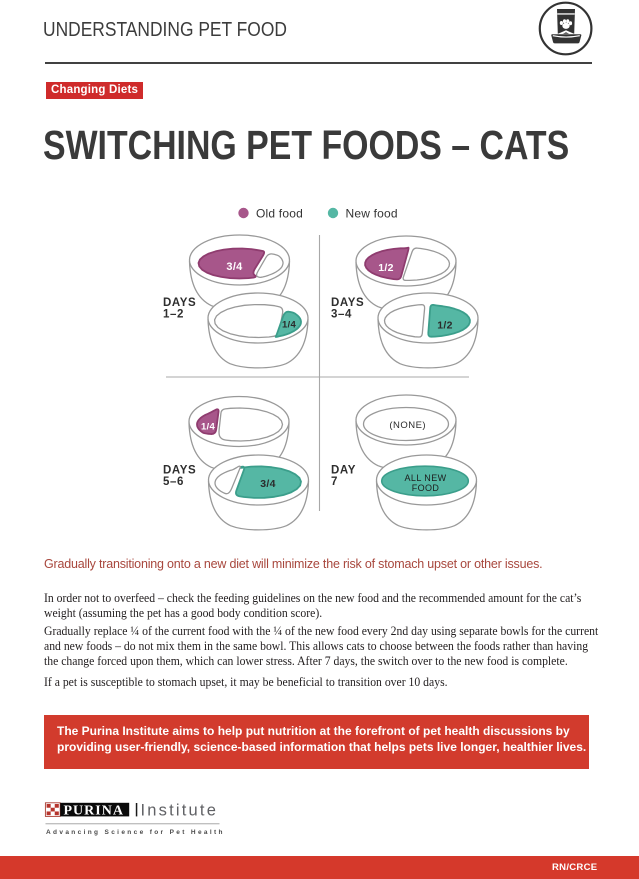 The image size is (639, 879). I want to click on svg-text: 5–6, so click(173, 482).